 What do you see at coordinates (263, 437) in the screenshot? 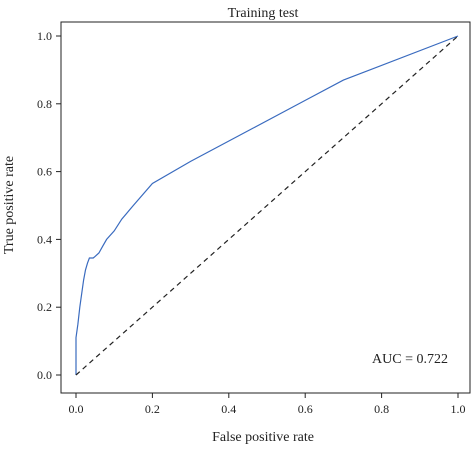
I see `x-axis-label: False positive rate` at bounding box center [263, 437].